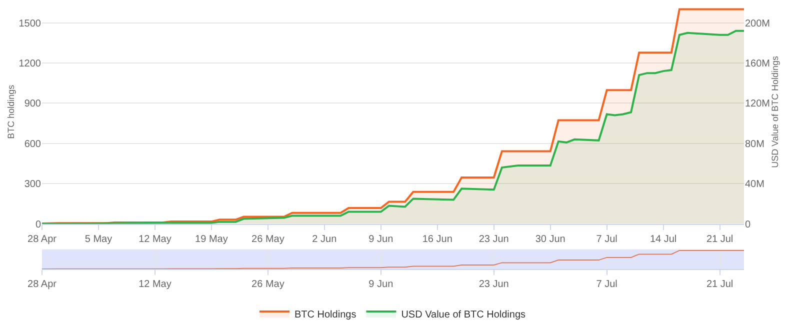  Describe the element at coordinates (324, 239) in the screenshot. I see `x-tick-label: 2 Jun` at that location.